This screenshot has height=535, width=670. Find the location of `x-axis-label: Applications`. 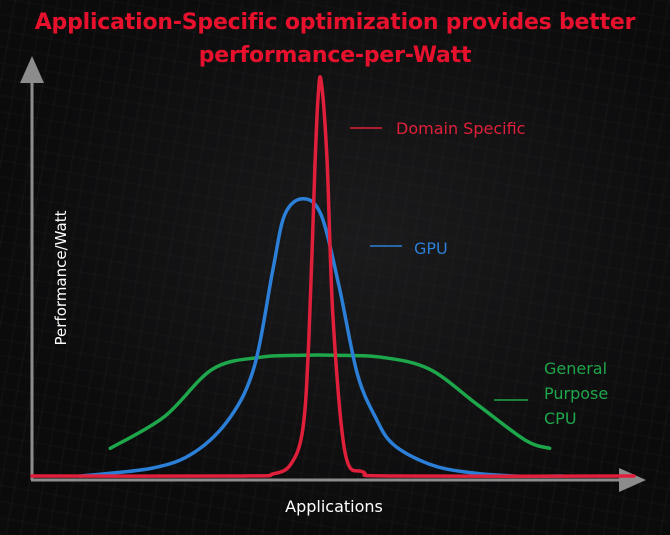

x-axis-label: Applications is located at coordinates (334, 506).